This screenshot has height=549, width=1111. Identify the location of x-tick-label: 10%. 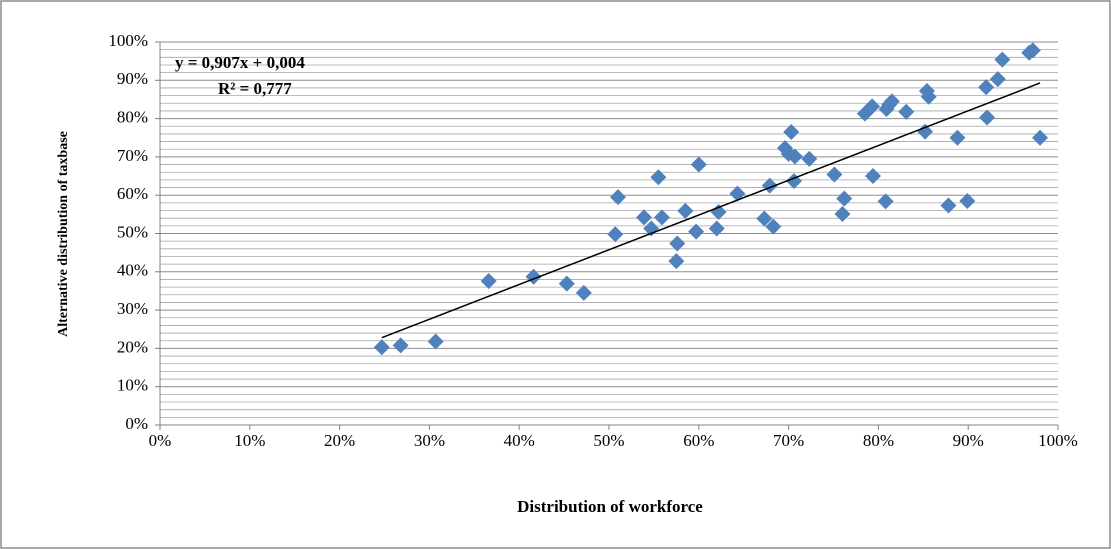
(249, 440).